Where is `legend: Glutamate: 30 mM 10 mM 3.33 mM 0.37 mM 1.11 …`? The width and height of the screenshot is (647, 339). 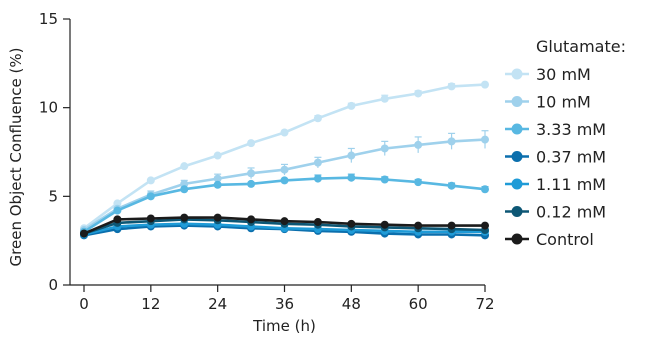 legend: Glutamate: 30 mM 10 mM 3.33 mM 0.37 mM 1.11 … is located at coordinates (565, 143).